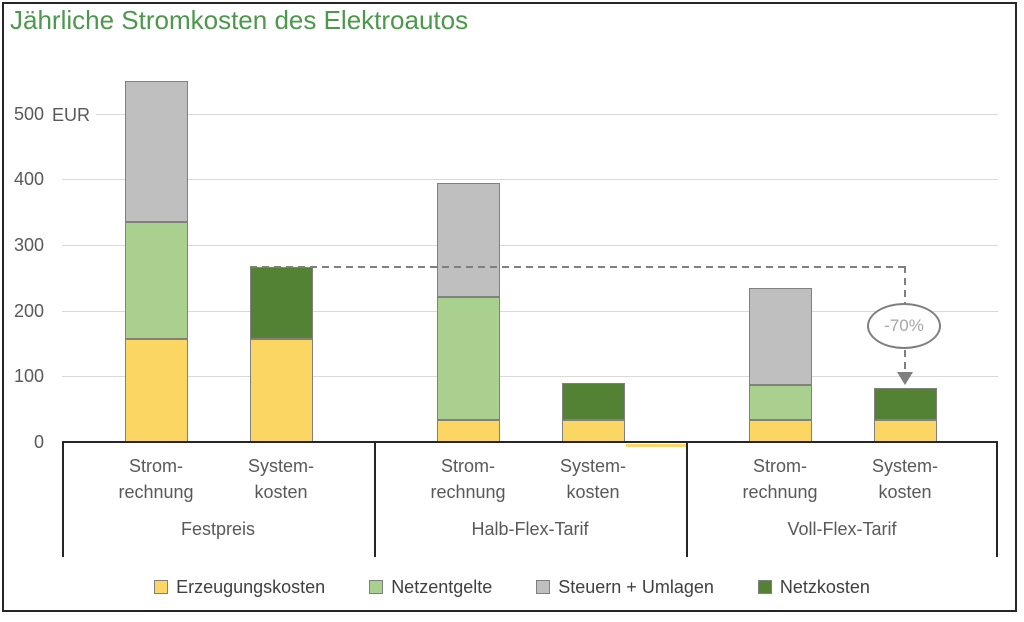 The height and width of the screenshot is (622, 1024). Describe the element at coordinates (905, 378) in the screenshot. I see `down-arrow-icon` at that location.